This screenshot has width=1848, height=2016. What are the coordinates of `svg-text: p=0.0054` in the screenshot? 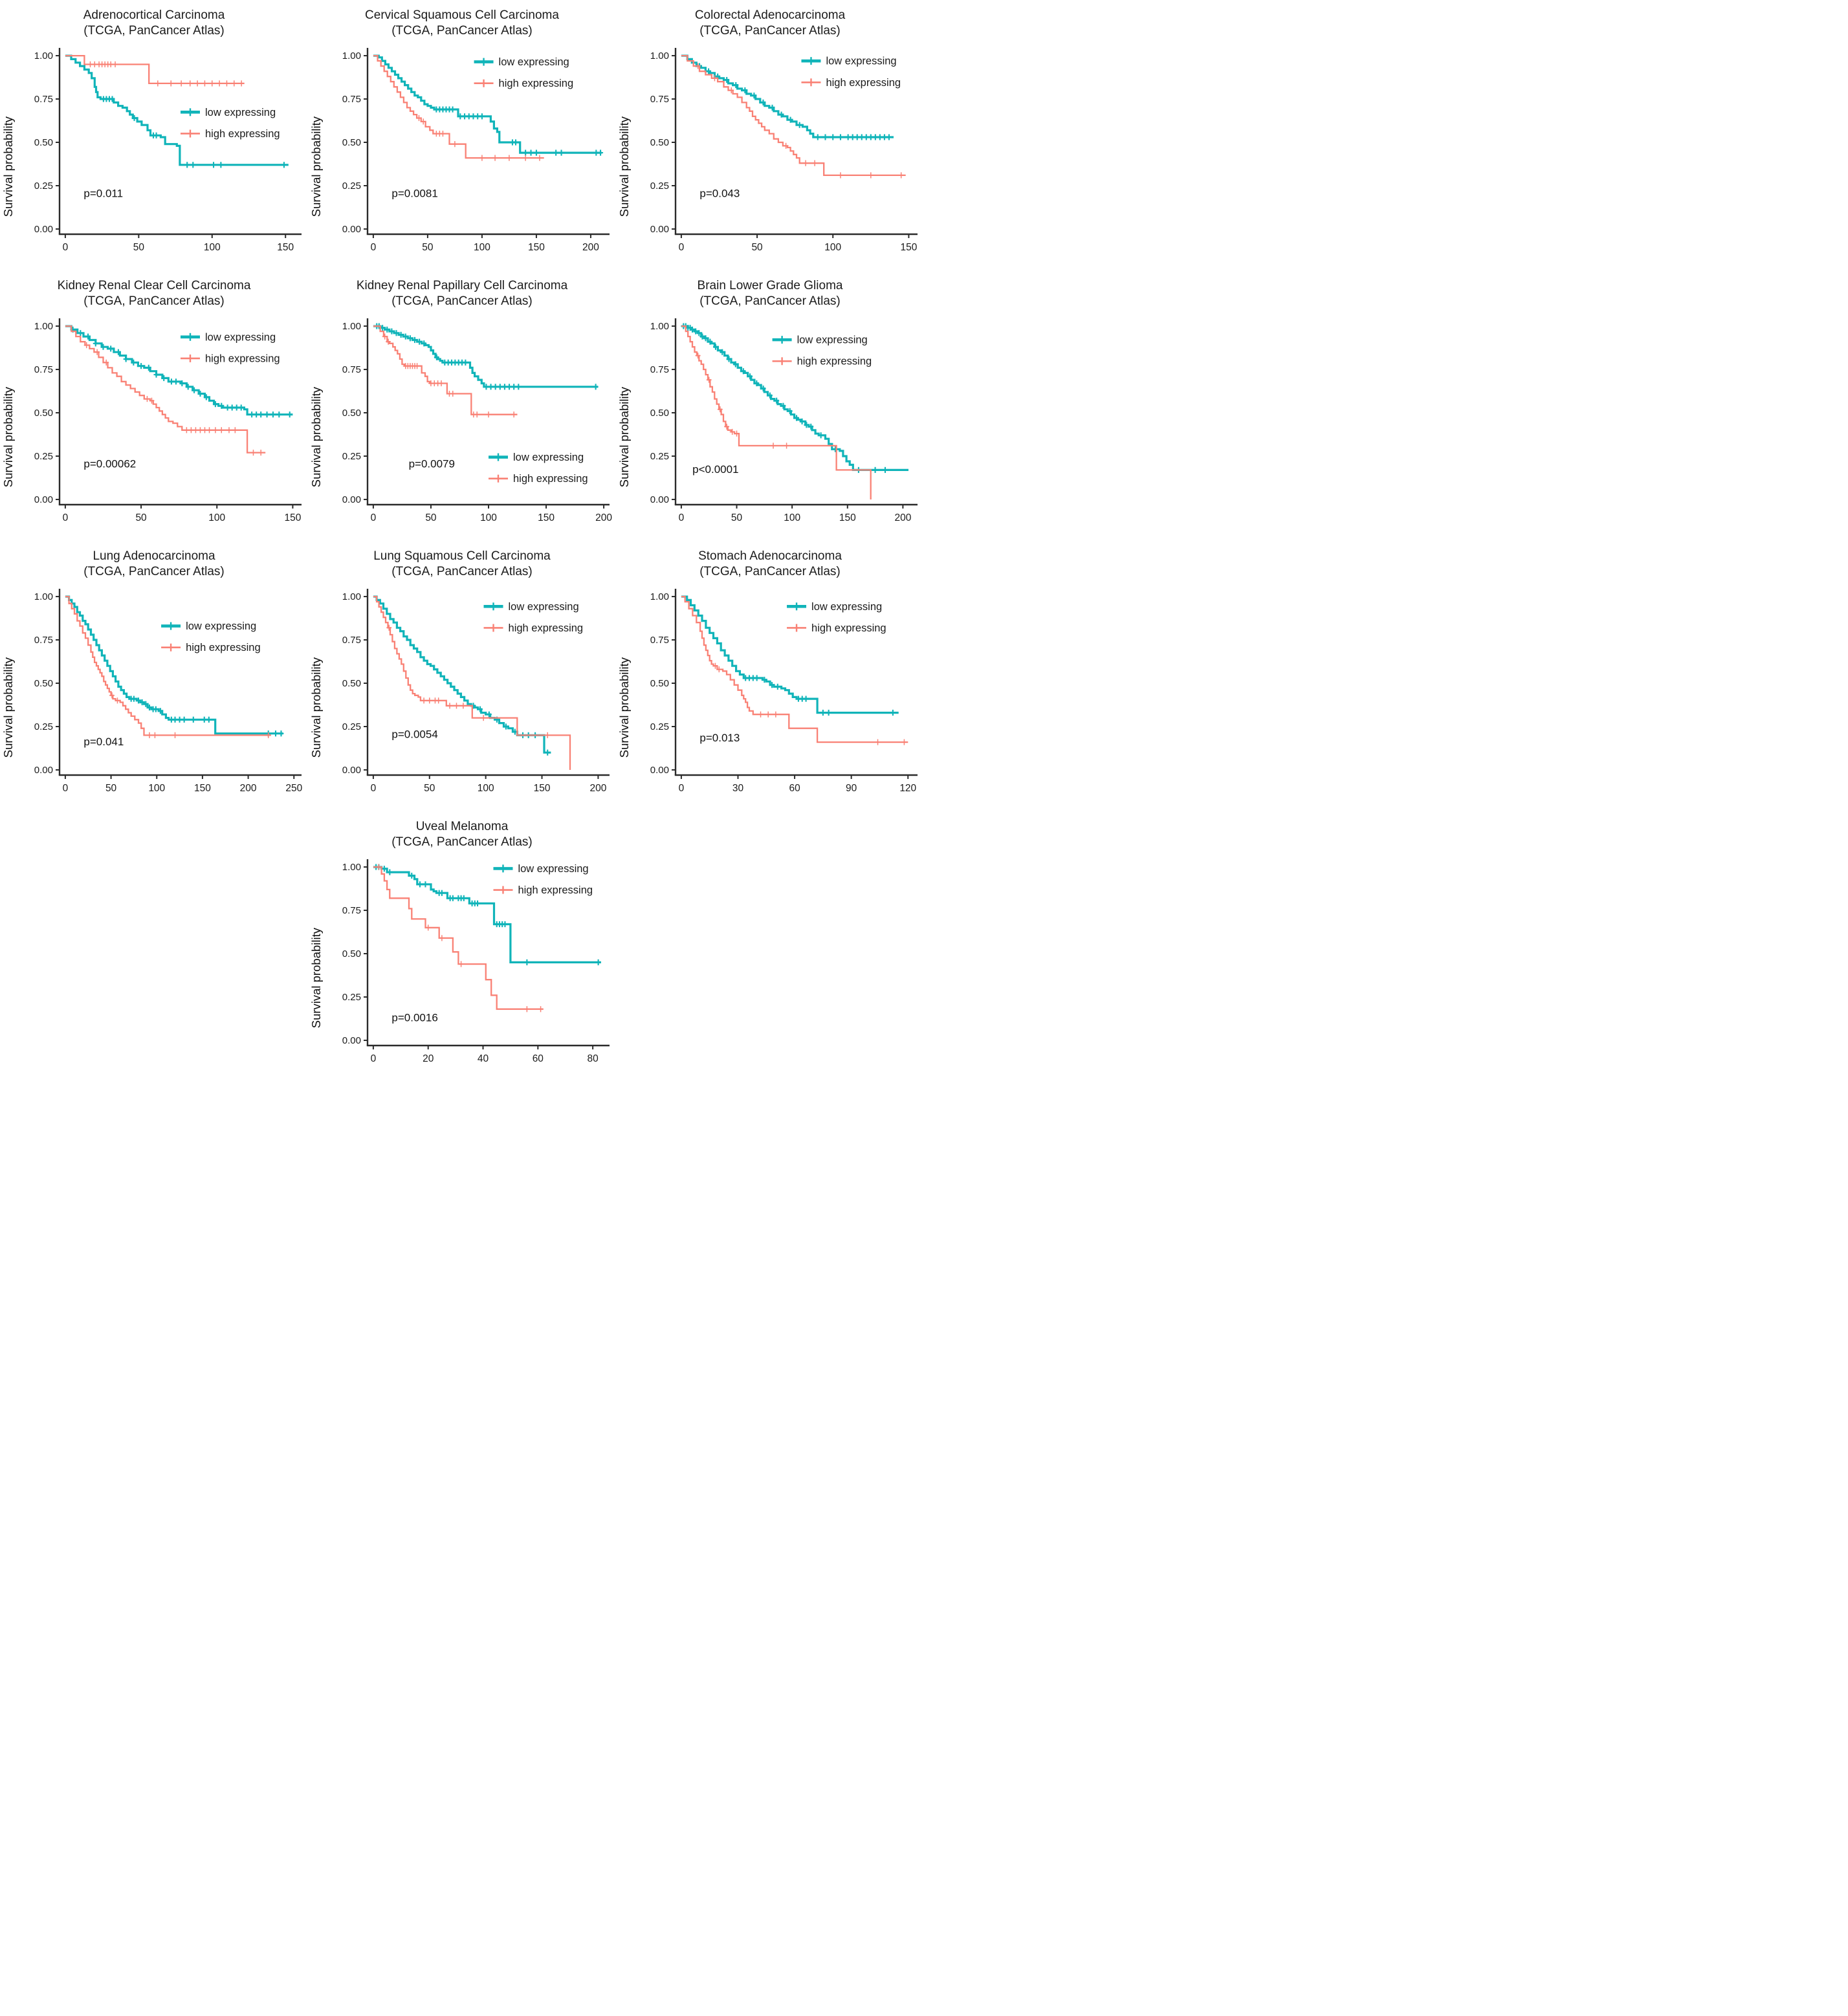 It's located at (414, 734).